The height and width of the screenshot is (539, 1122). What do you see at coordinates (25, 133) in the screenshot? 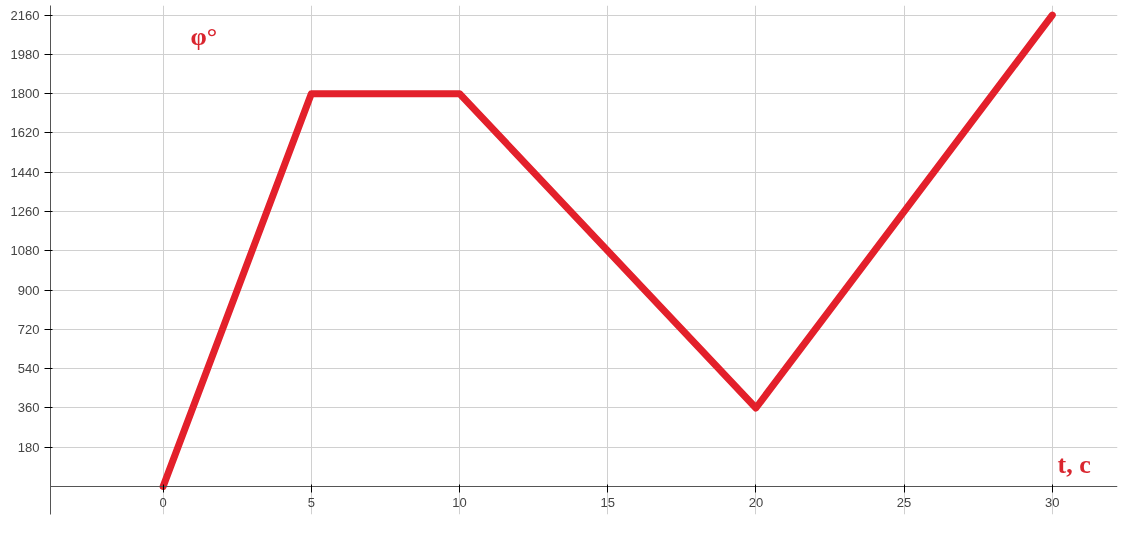
I see `y-tick-label: 1620` at bounding box center [25, 133].